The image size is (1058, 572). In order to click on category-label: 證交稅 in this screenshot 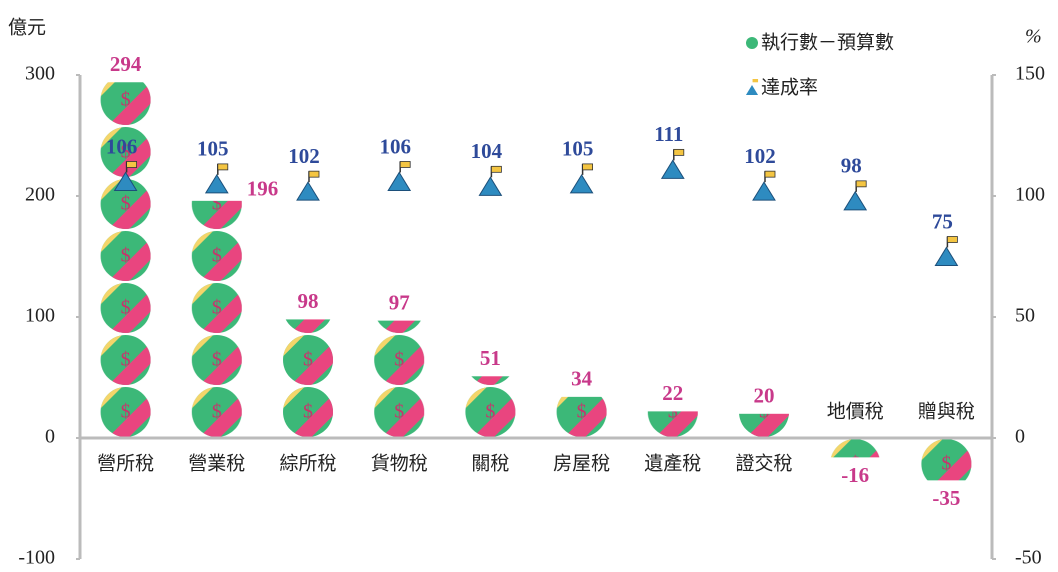, I will do `click(763, 464)`.